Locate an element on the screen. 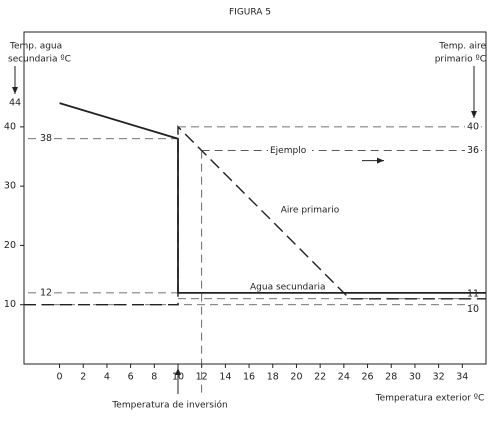 This screenshot has height=423, width=500. annotation: Ejemplo is located at coordinates (288, 151).